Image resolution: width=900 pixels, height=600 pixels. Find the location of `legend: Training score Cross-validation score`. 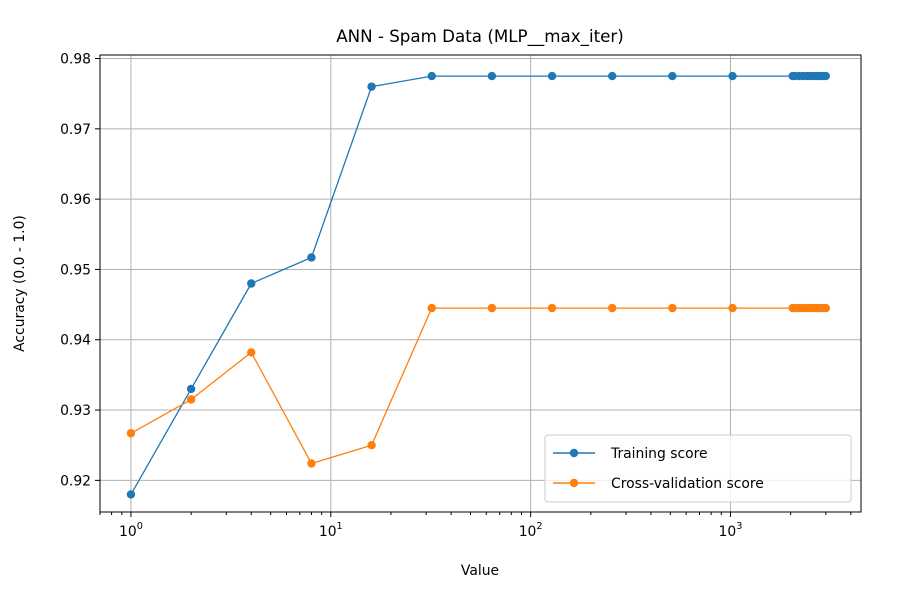

legend: Training score Cross-validation score is located at coordinates (698, 468).